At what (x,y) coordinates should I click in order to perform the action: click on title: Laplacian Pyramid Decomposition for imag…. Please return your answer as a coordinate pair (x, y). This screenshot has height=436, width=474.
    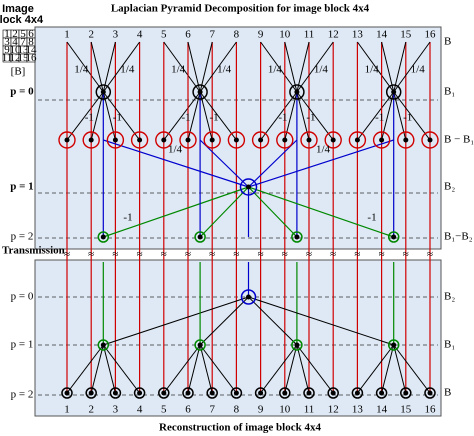
    Looking at the image, I should click on (240, 9).